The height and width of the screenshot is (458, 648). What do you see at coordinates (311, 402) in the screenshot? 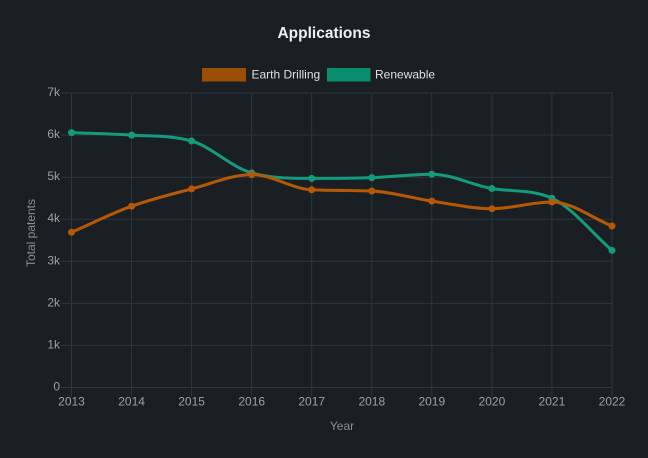
I see `svg-text: 2017` at bounding box center [311, 402].